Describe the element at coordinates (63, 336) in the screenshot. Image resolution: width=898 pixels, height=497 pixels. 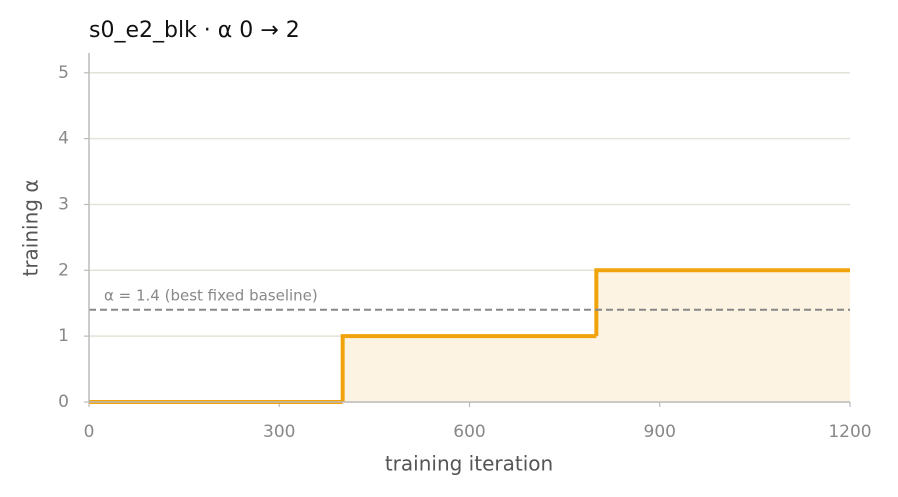
I see `y-tick-label: 1` at that location.